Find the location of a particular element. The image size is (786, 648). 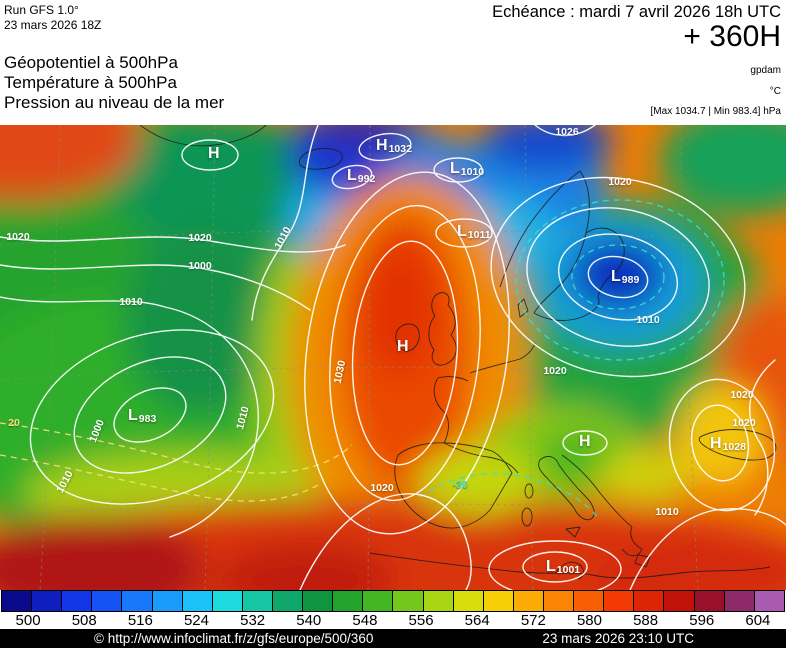

echeance-label: Echéance : mardi 7 avril 2026 18h UTC is located at coordinates (636, 12).